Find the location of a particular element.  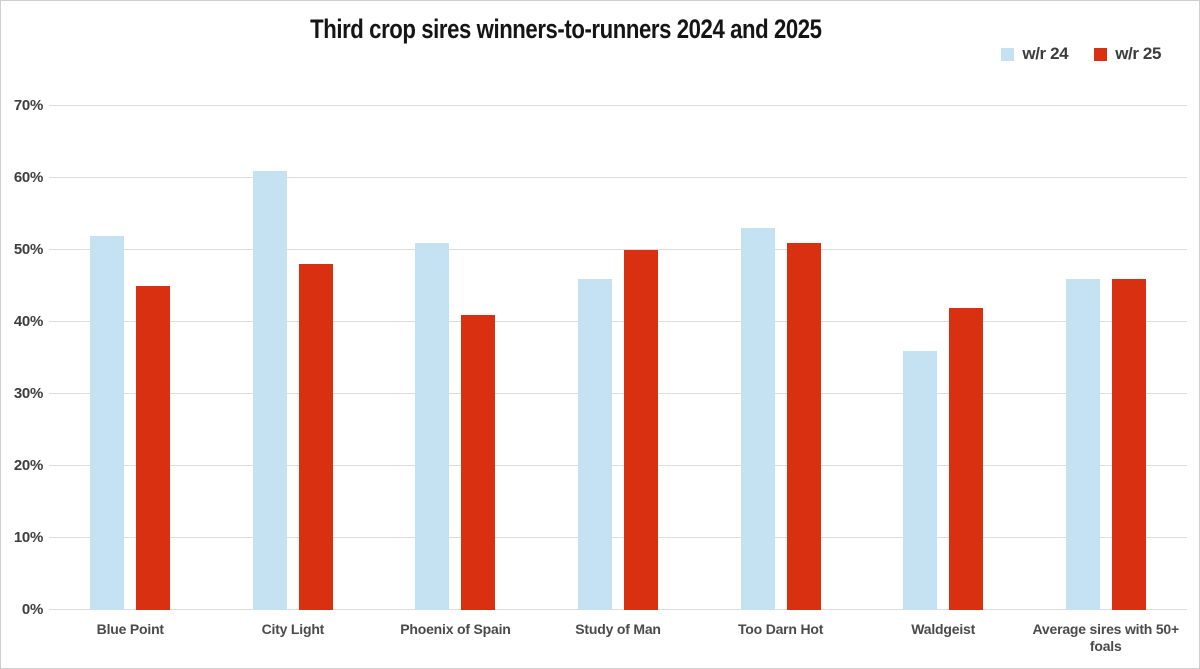

y-axis-tick-label: 30% is located at coordinates (28, 393).